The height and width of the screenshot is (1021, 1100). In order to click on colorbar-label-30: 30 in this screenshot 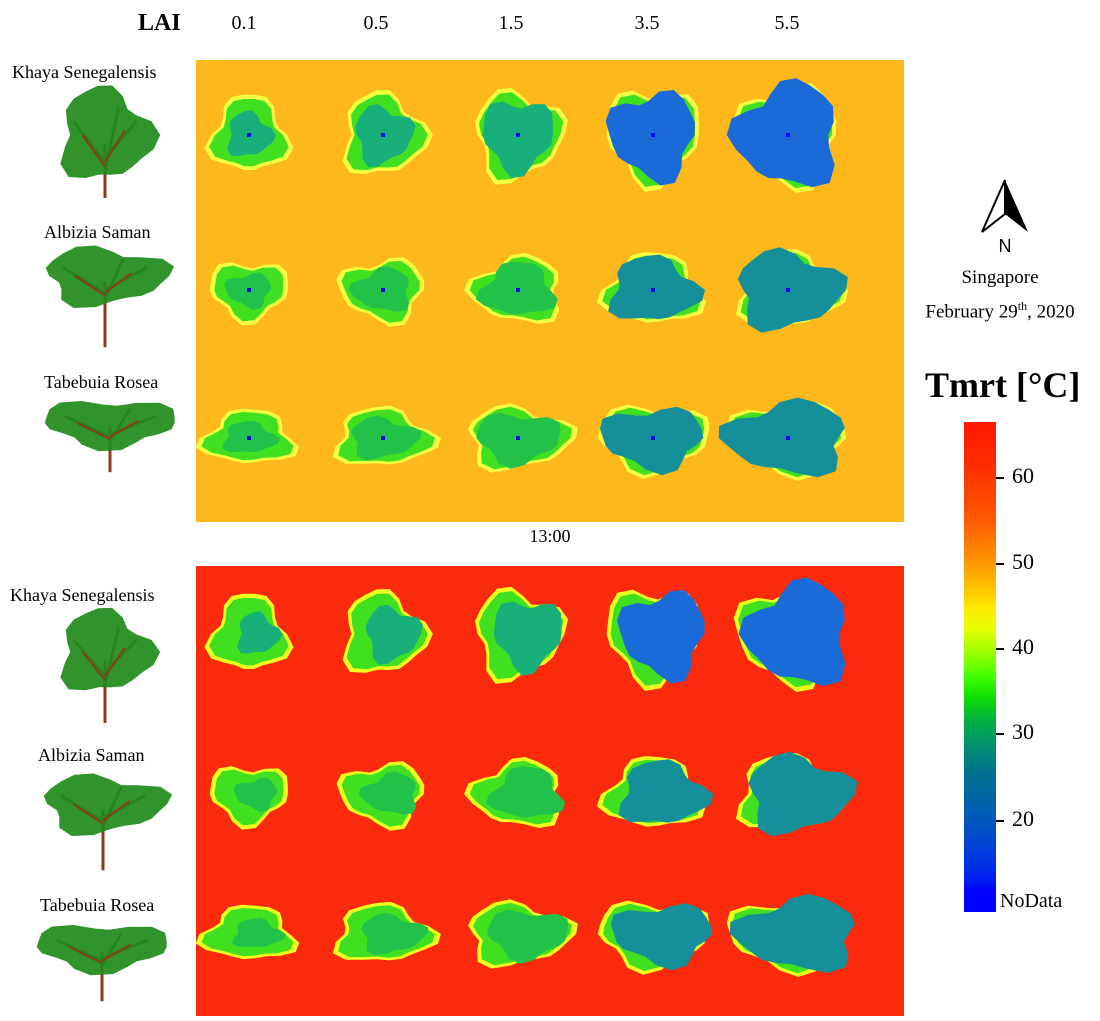, I will do `click(1023, 731)`.